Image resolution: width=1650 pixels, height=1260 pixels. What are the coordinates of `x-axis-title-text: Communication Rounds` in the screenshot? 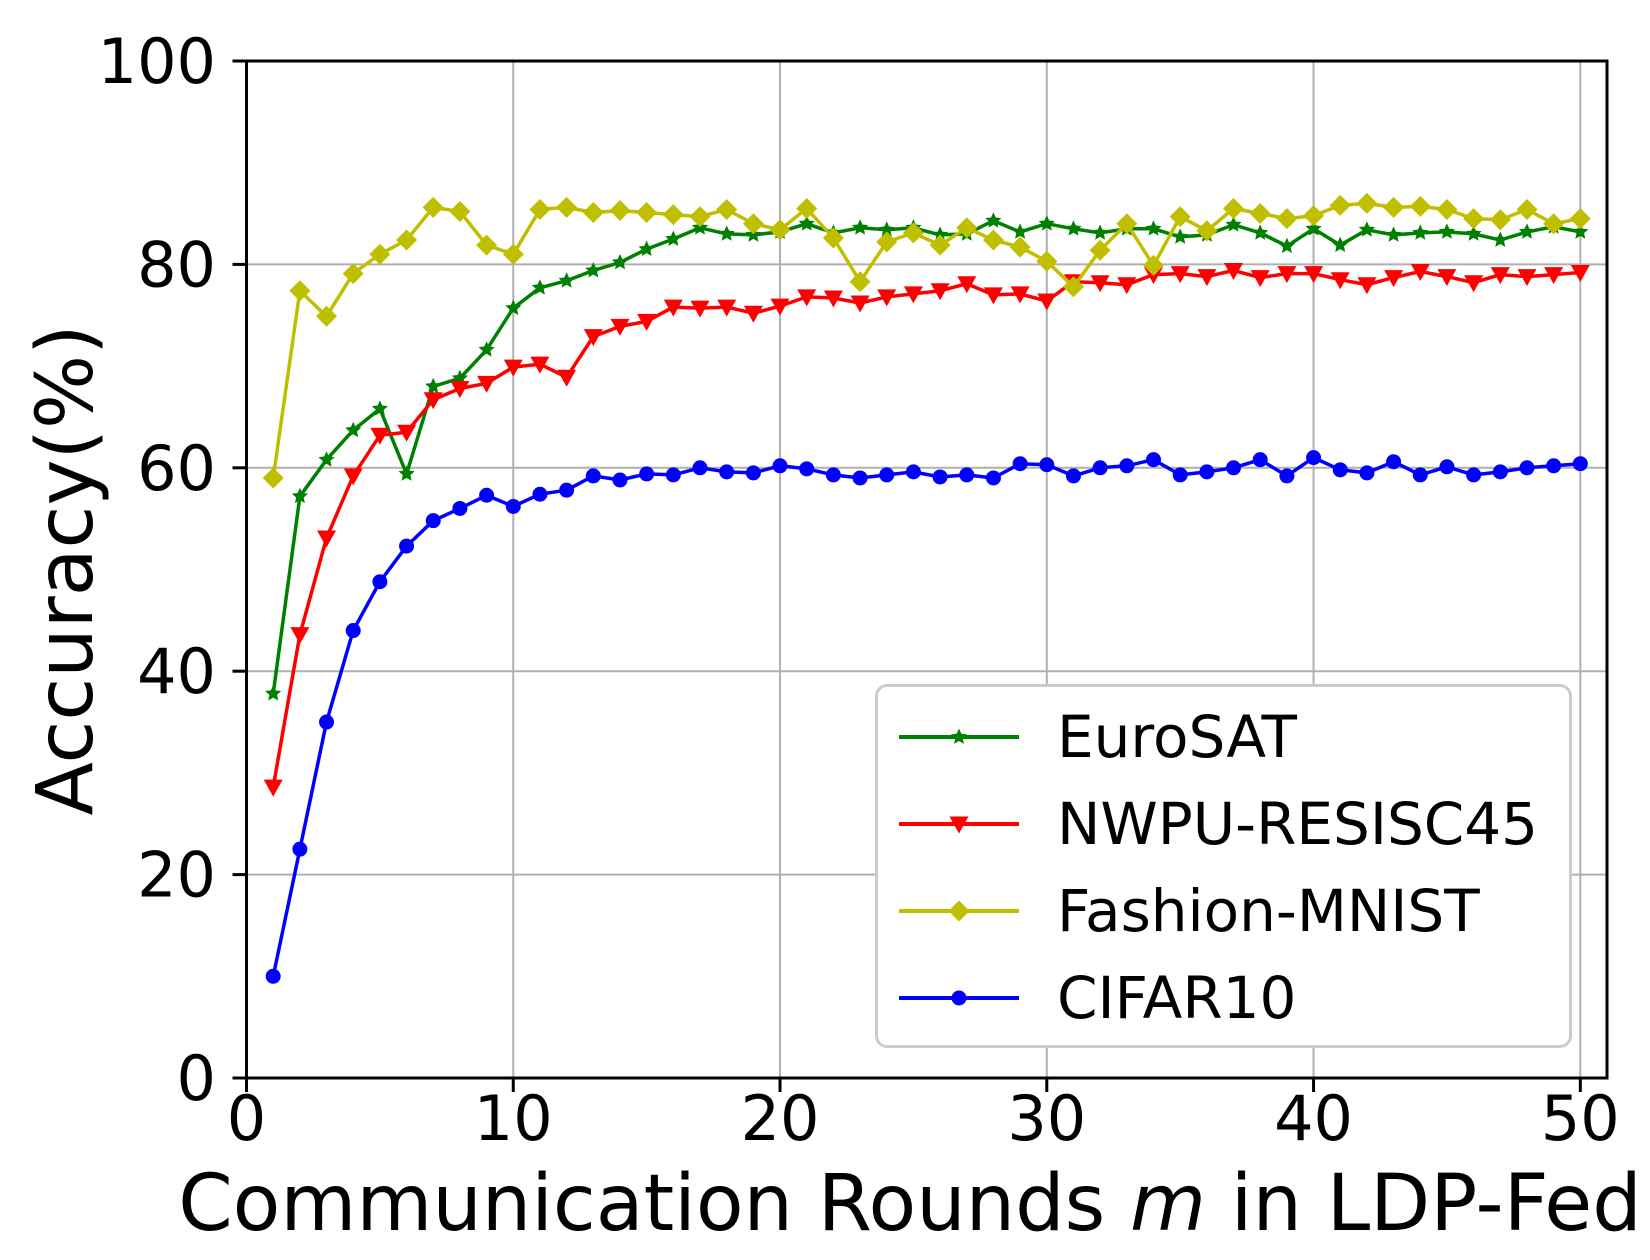 It's located at (654, 1204).